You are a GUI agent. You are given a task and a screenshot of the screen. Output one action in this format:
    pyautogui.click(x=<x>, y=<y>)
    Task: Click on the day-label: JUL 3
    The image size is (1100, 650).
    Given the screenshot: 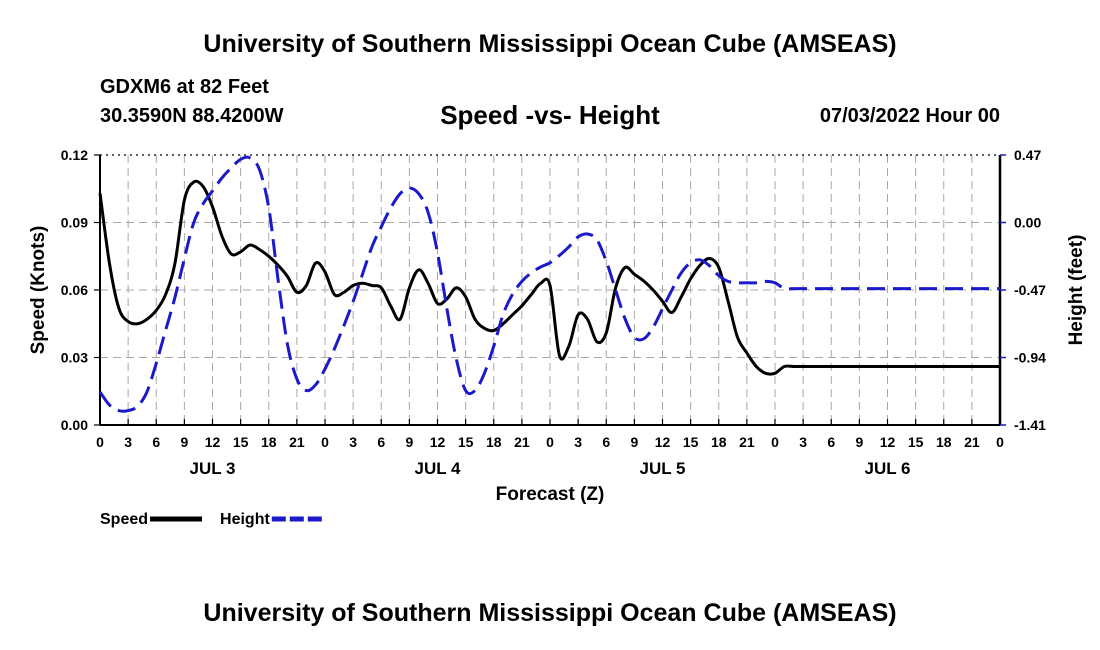 What is the action you would take?
    pyautogui.click(x=213, y=468)
    